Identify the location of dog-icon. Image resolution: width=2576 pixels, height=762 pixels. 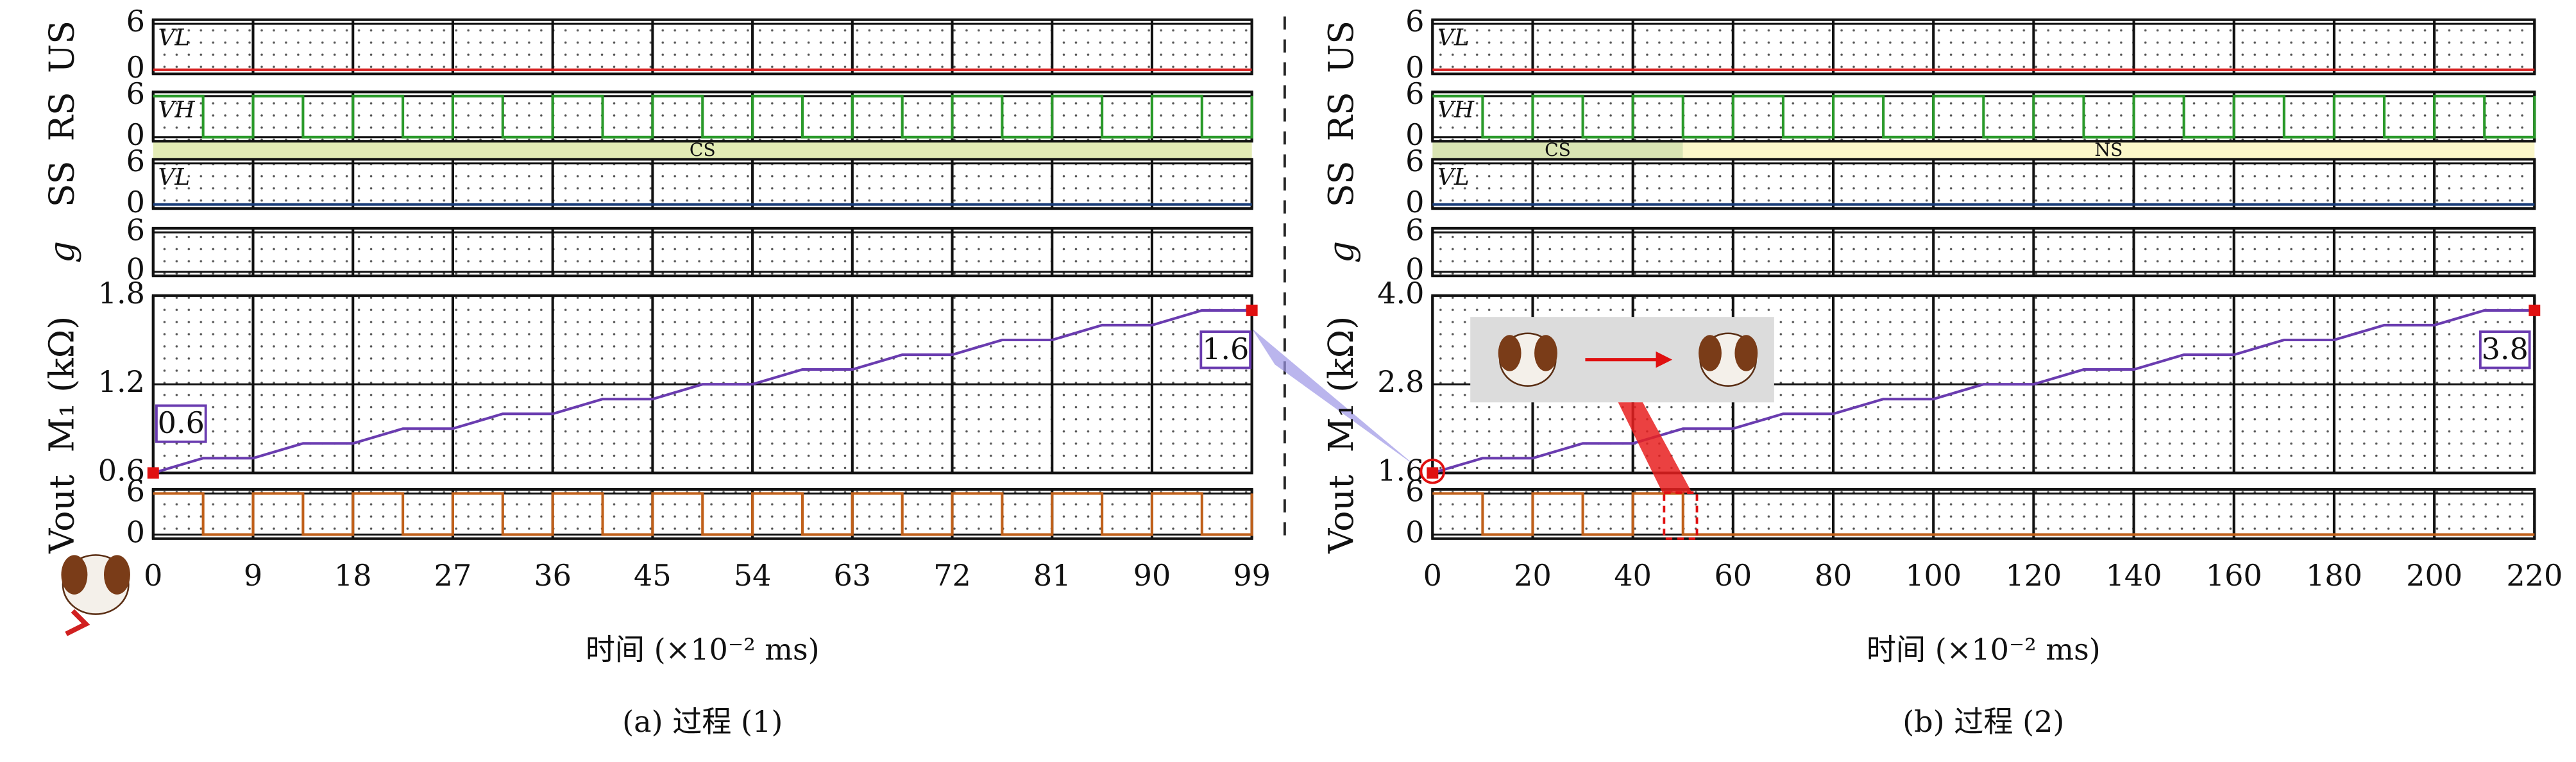
(95, 595).